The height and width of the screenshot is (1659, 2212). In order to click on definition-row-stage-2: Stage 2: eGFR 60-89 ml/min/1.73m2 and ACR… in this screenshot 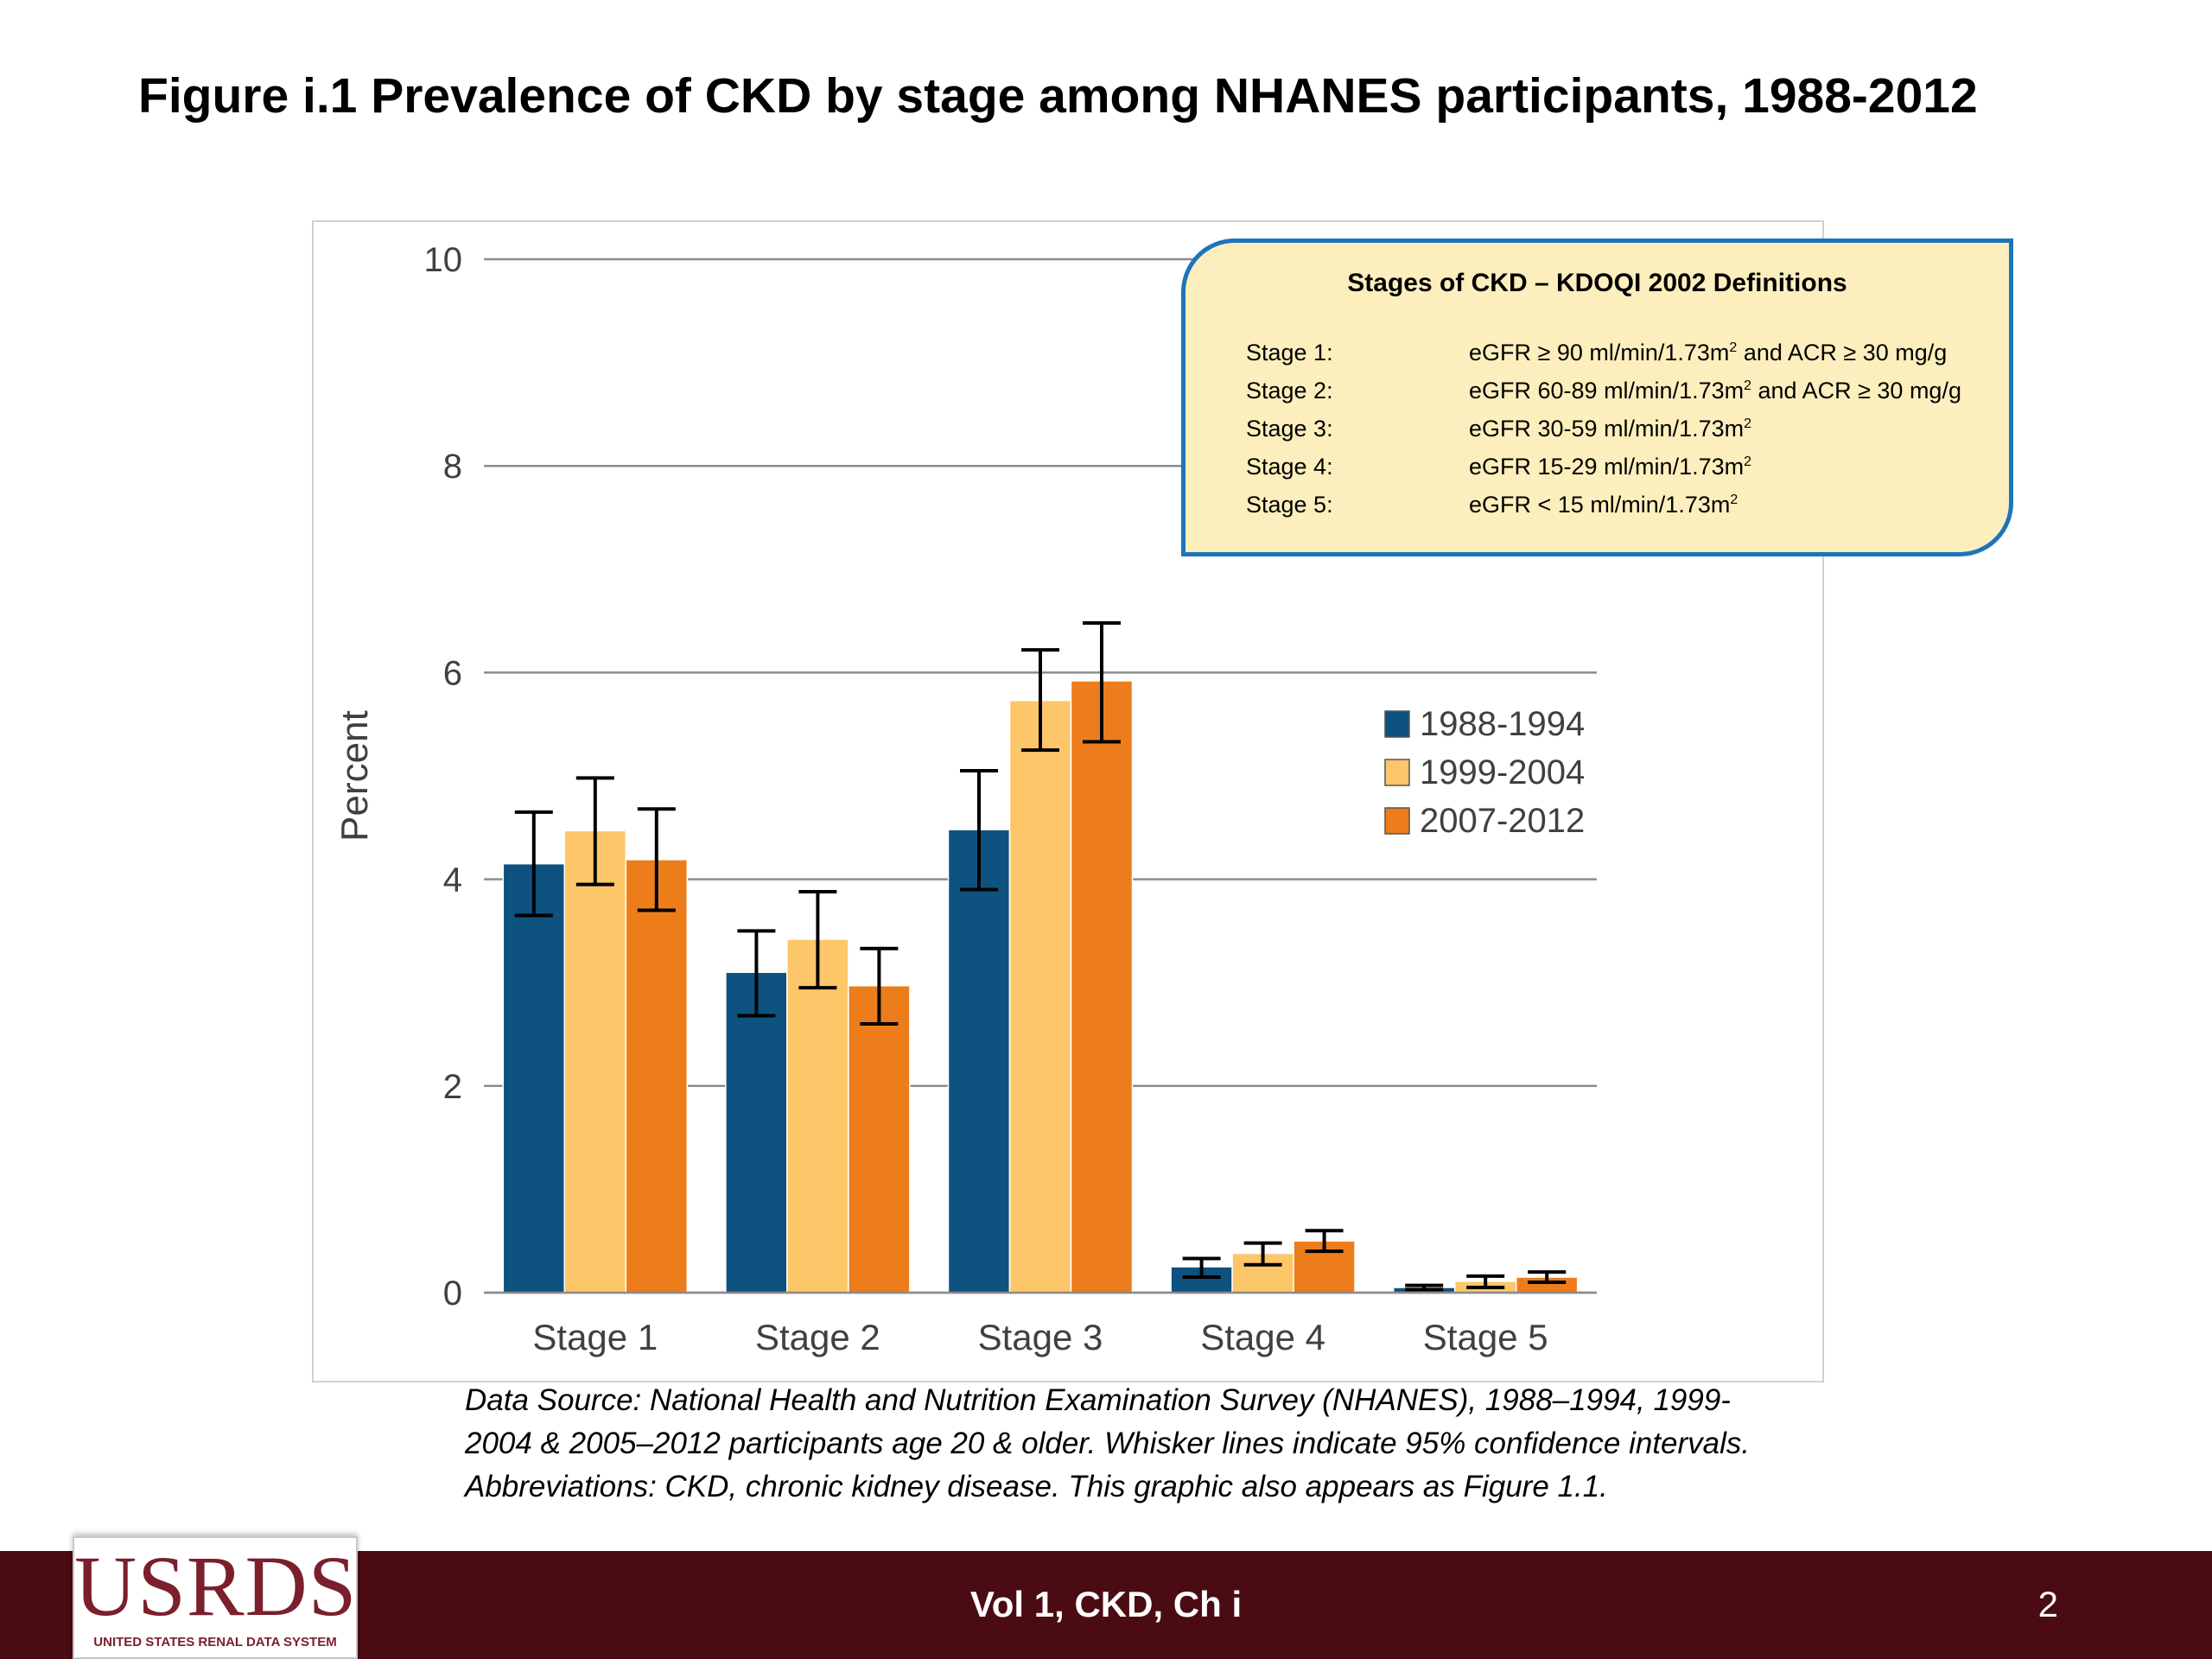, I will do `click(1603, 391)`.